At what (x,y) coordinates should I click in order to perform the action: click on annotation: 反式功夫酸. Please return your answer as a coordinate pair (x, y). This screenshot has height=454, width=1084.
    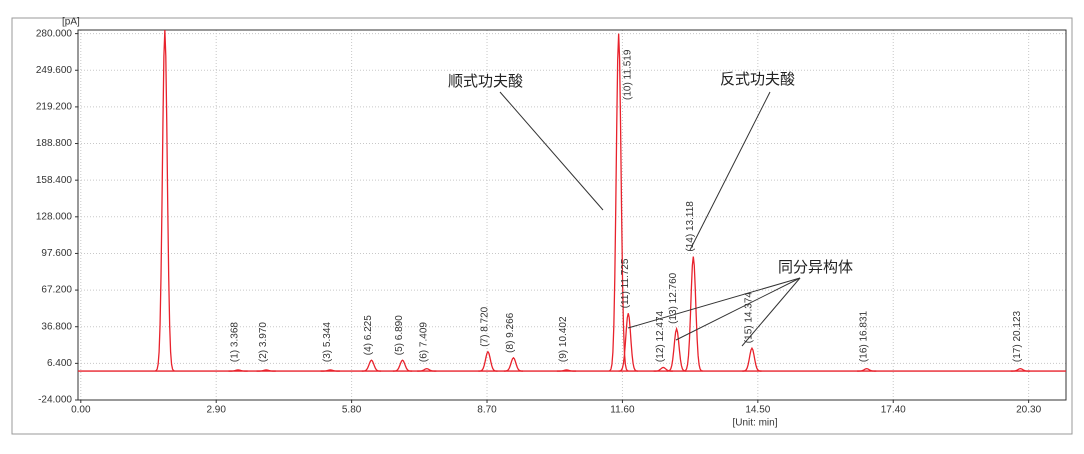
    Looking at the image, I should click on (757, 79).